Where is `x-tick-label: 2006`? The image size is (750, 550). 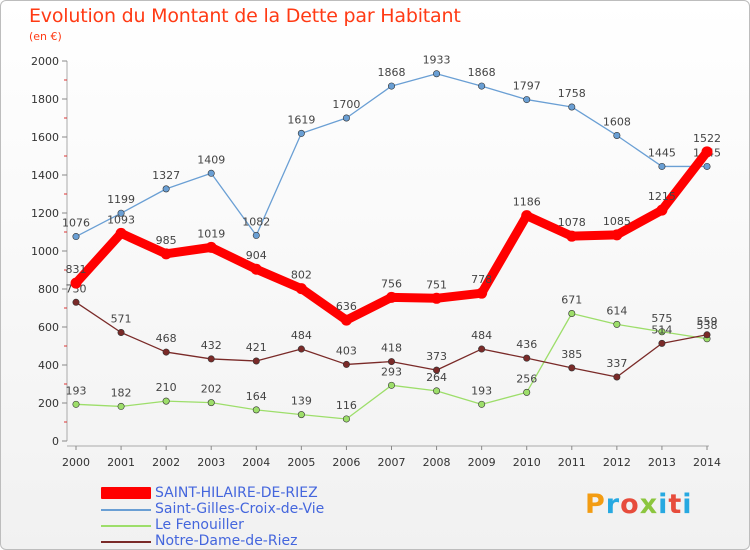 x-tick-label: 2006 is located at coordinates (346, 462).